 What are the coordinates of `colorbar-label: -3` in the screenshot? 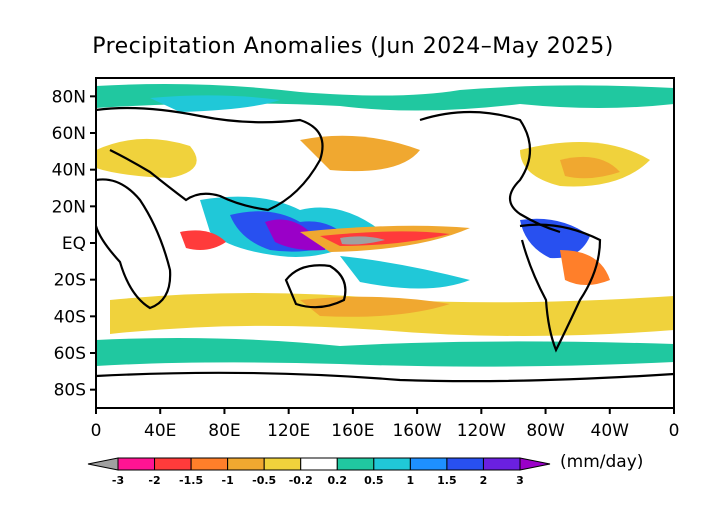 It's located at (118, 480).